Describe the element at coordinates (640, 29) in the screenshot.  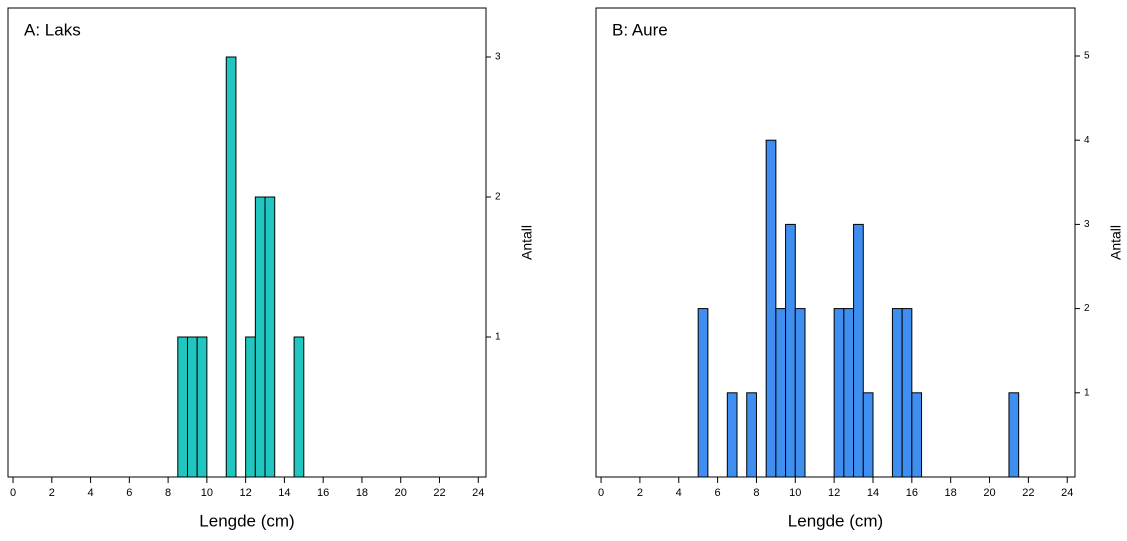
I see `panel-title: B: Aure` at that location.